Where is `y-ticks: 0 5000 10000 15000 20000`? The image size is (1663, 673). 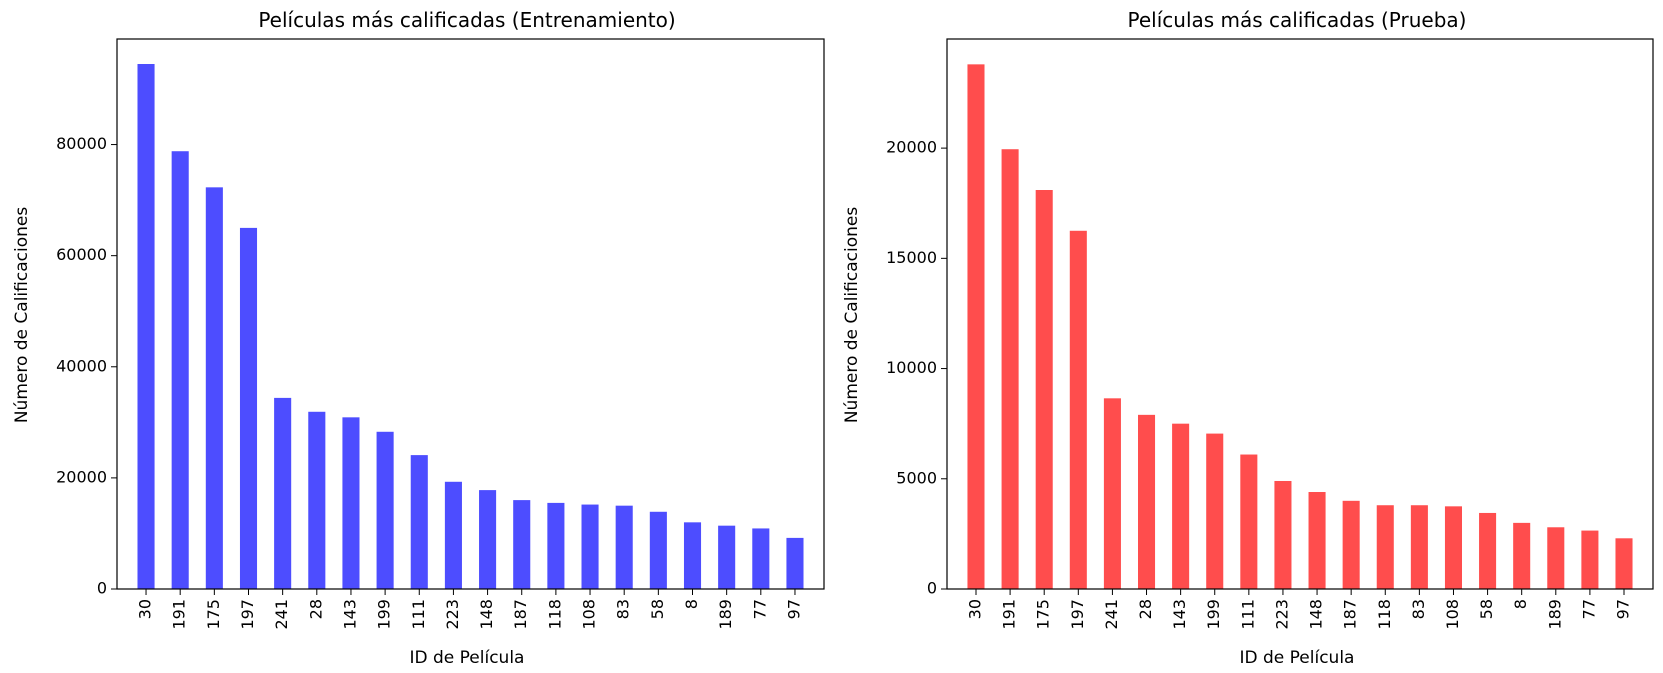
y-ticks: 0 5000 10000 15000 20000 is located at coordinates (916, 368).